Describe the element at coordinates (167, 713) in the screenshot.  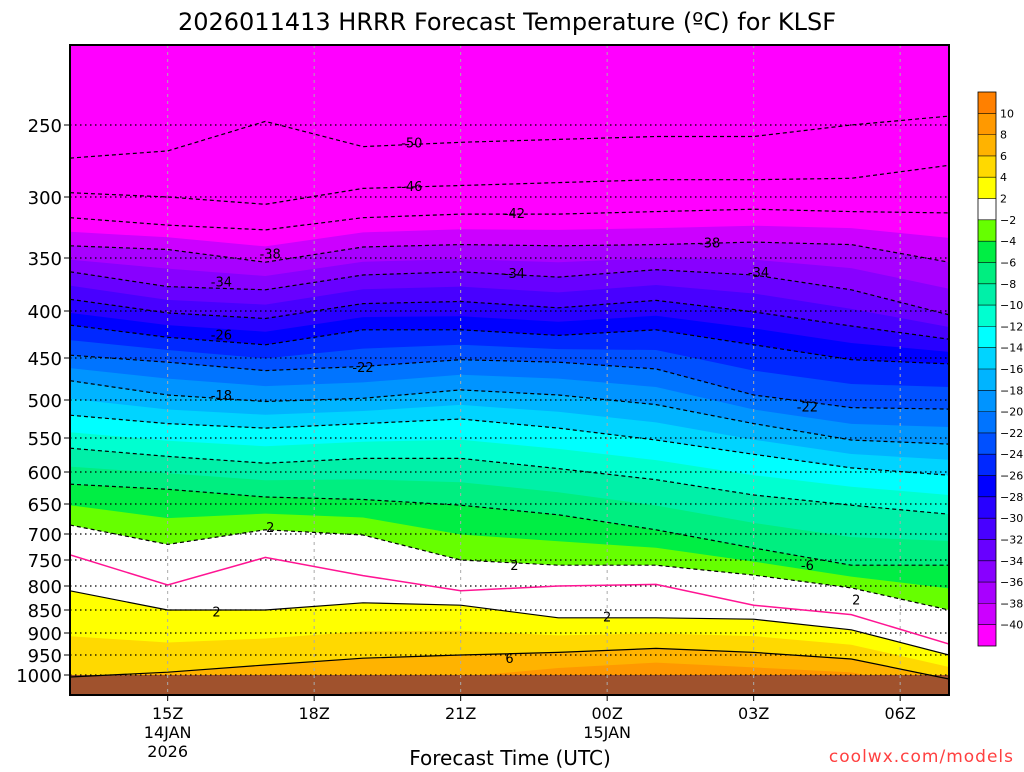
I see `x-tick-label: 15Z` at that location.